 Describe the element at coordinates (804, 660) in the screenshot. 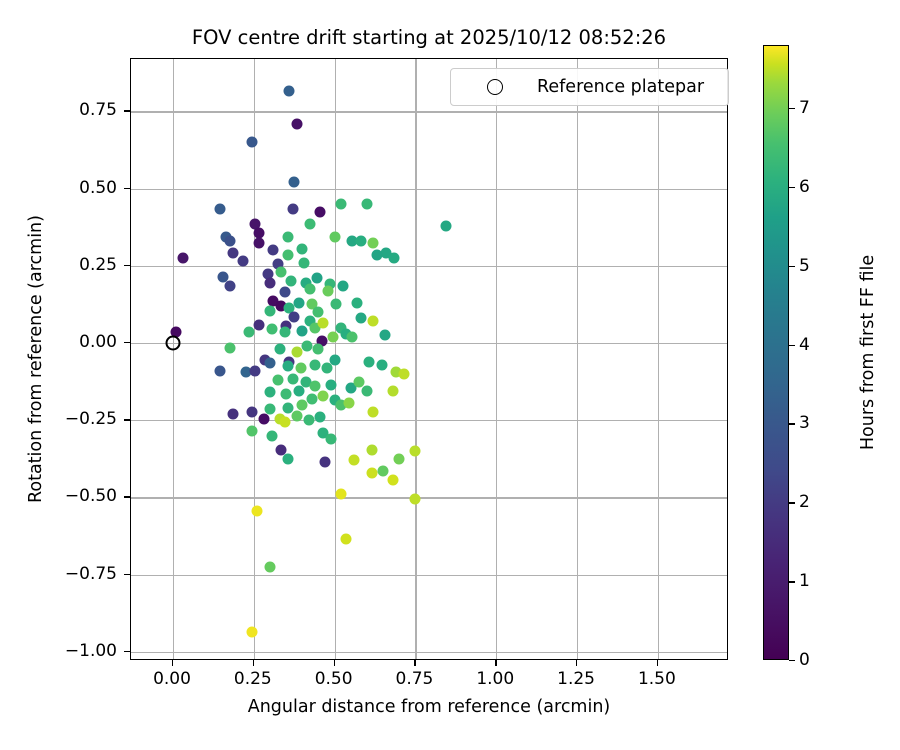

I see `colorbar-tick-label: 0` at that location.